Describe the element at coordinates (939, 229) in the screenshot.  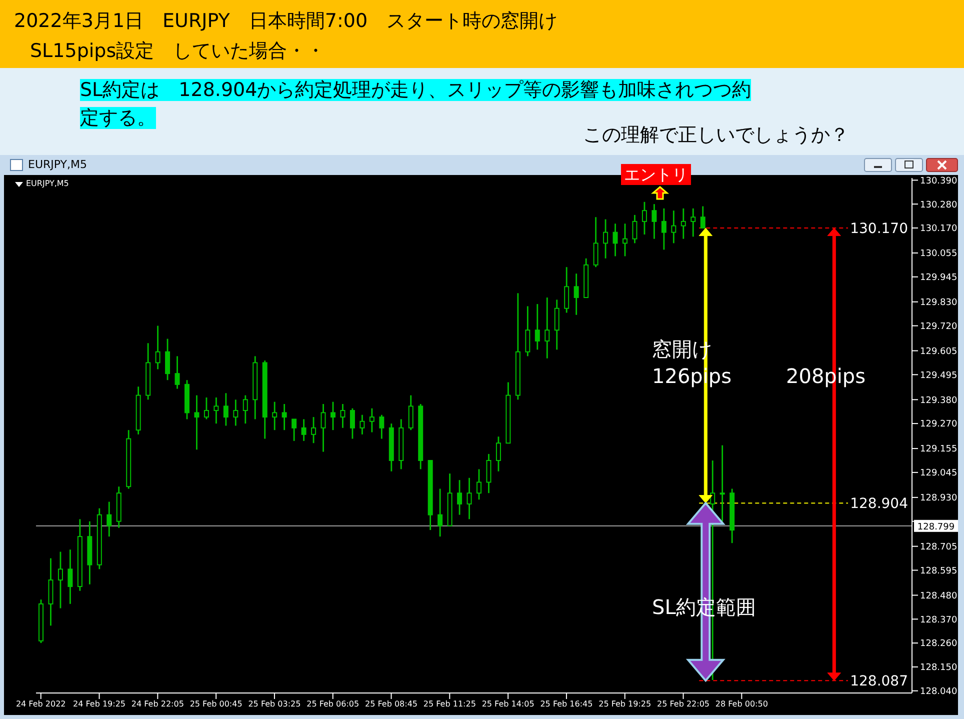
I see `y-tick-label: 130.170` at that location.